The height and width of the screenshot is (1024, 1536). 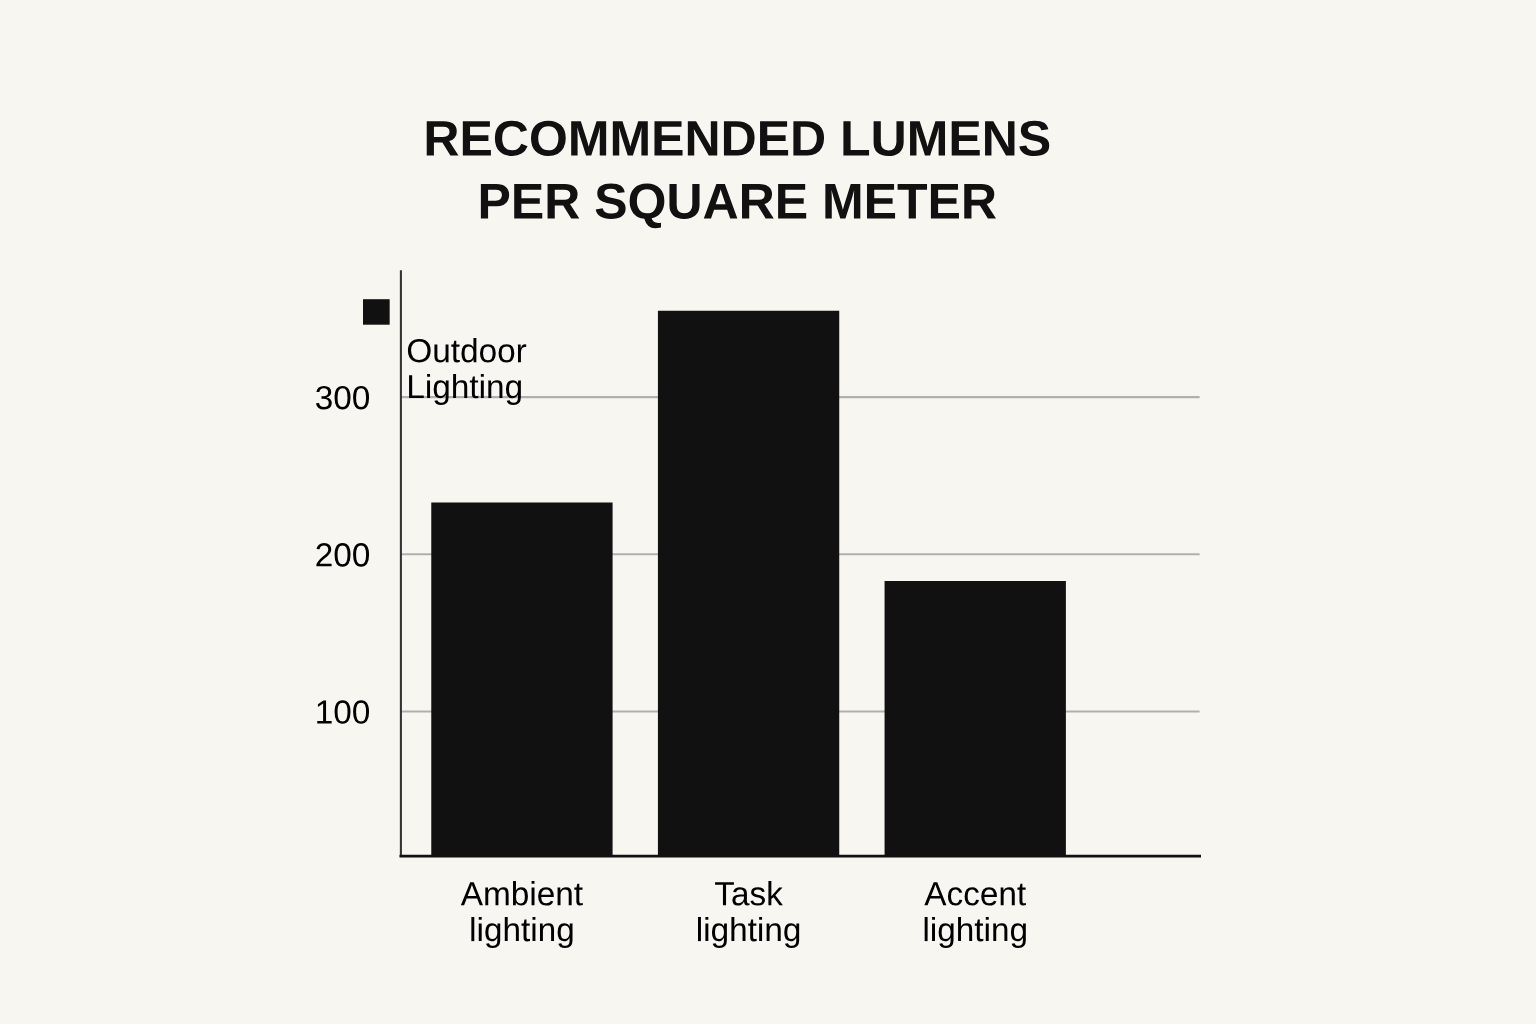 What do you see at coordinates (343, 555) in the screenshot?
I see `y-tick-label: 200` at bounding box center [343, 555].